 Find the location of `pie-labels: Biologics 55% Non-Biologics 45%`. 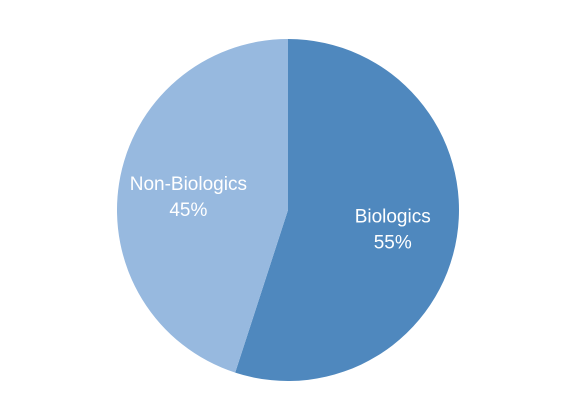

pie-labels: Biologics 55% Non-Biologics 45% is located at coordinates (280, 213).